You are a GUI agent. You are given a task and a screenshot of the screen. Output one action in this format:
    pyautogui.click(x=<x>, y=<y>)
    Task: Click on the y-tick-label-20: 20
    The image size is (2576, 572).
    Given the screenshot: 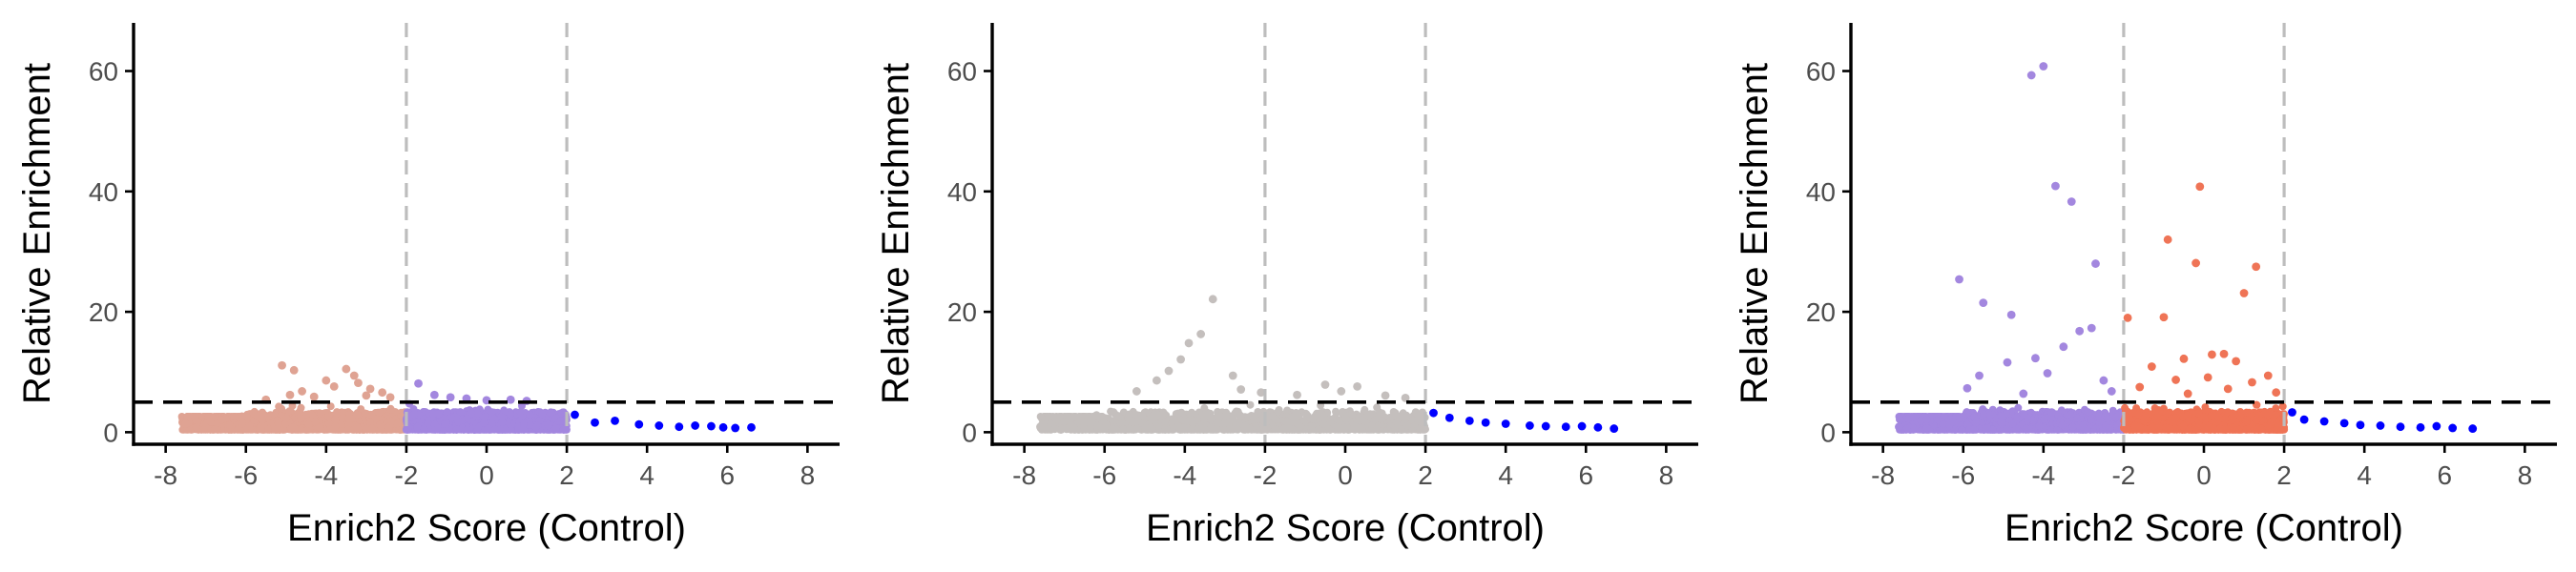 What is the action you would take?
    pyautogui.click(x=103, y=312)
    